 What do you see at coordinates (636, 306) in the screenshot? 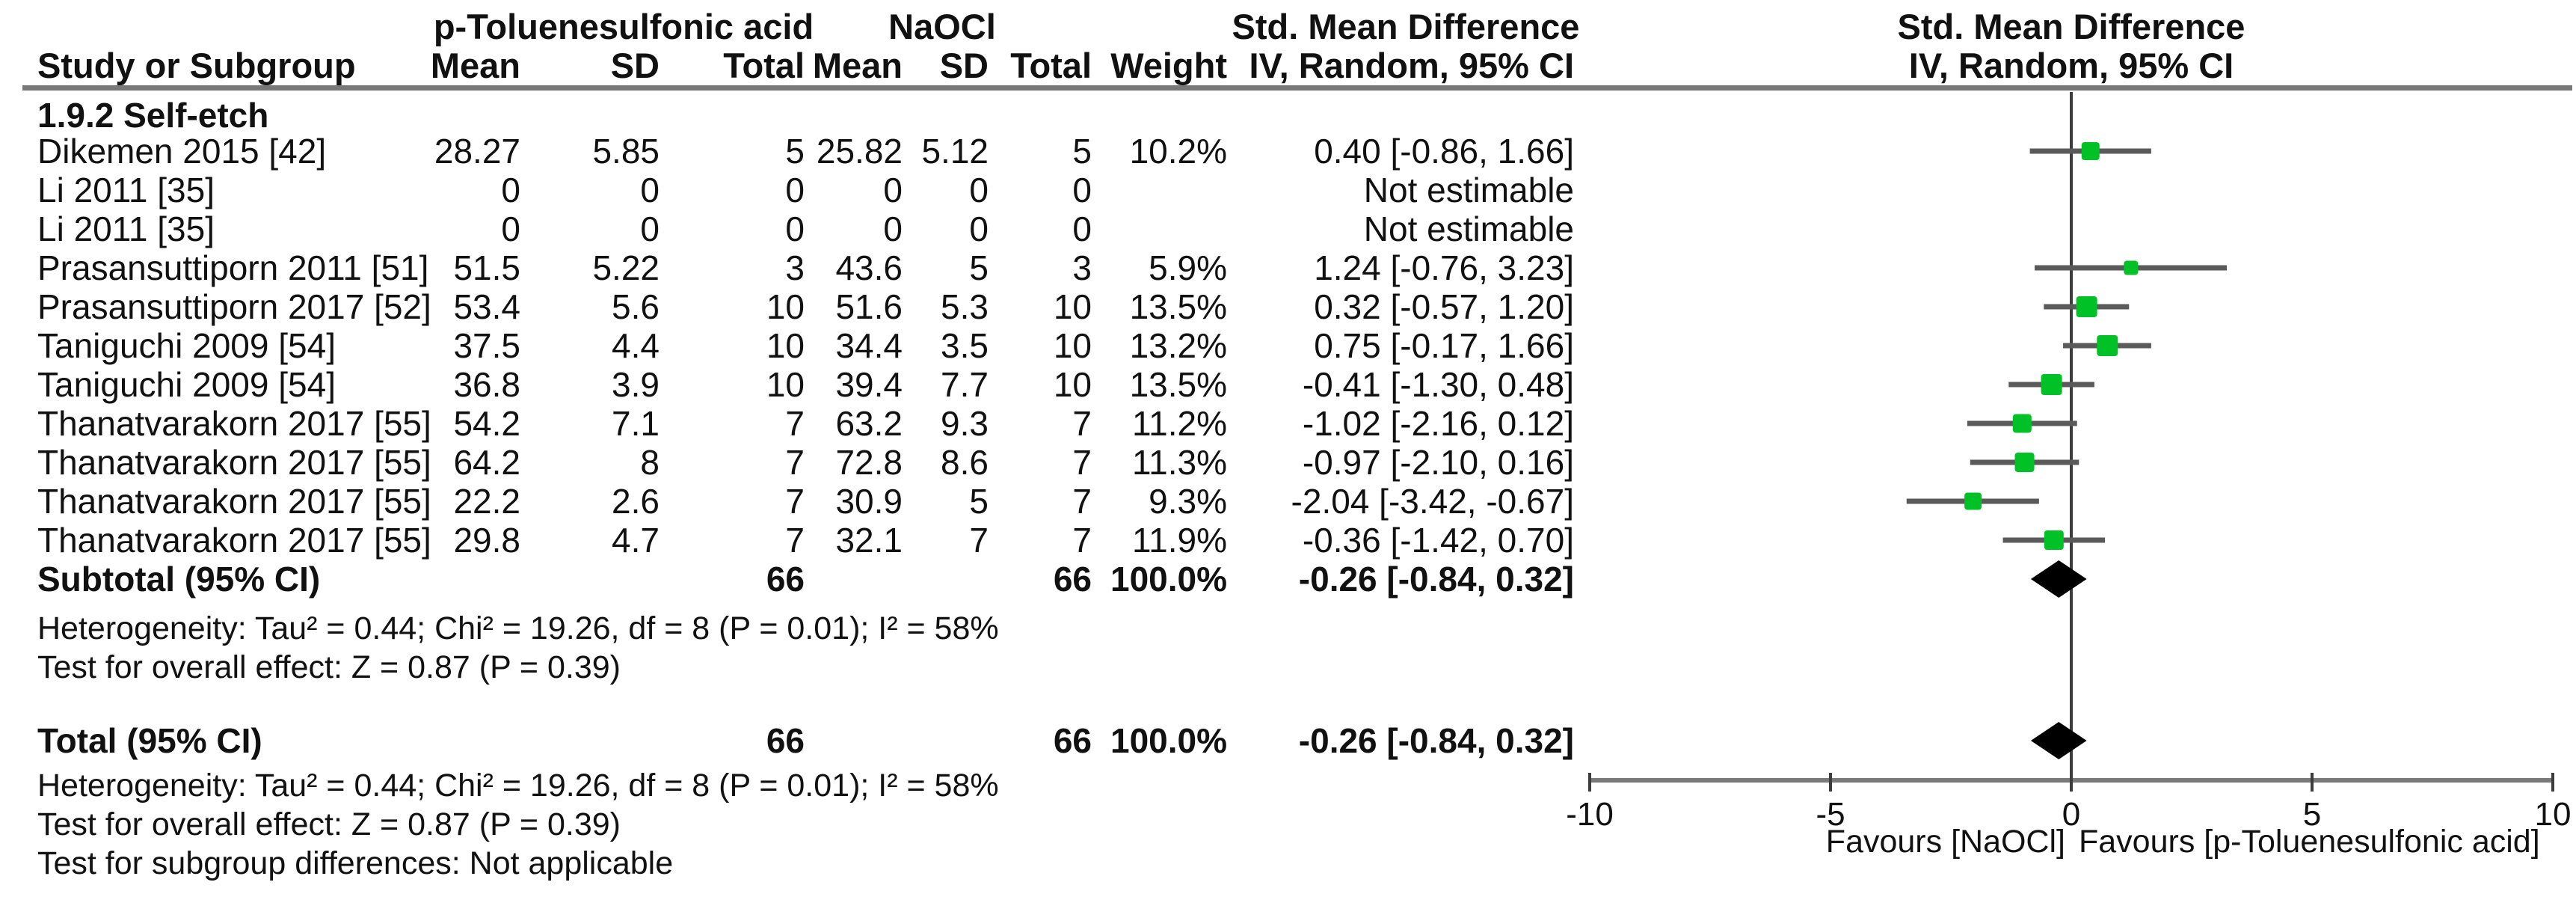
I see `sd1-cell: 5.6` at bounding box center [636, 306].